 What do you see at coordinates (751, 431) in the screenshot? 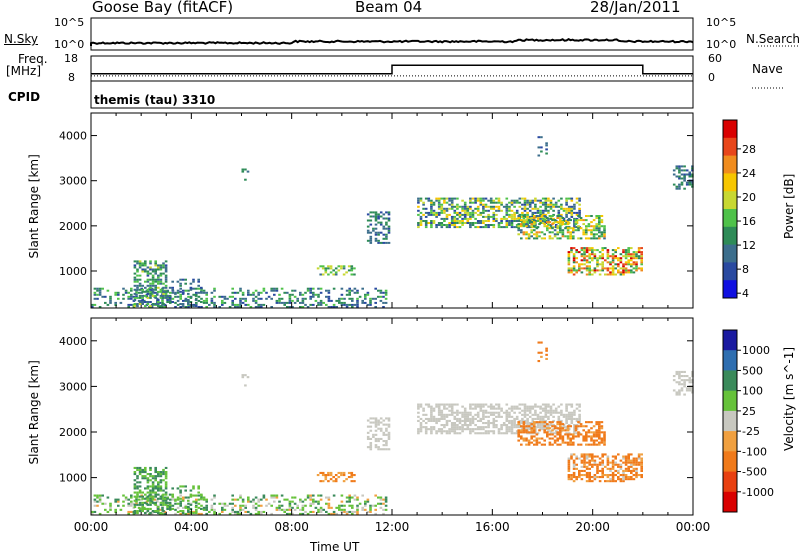
I see `velocity-colorbar-tick-label: -25` at bounding box center [751, 431].